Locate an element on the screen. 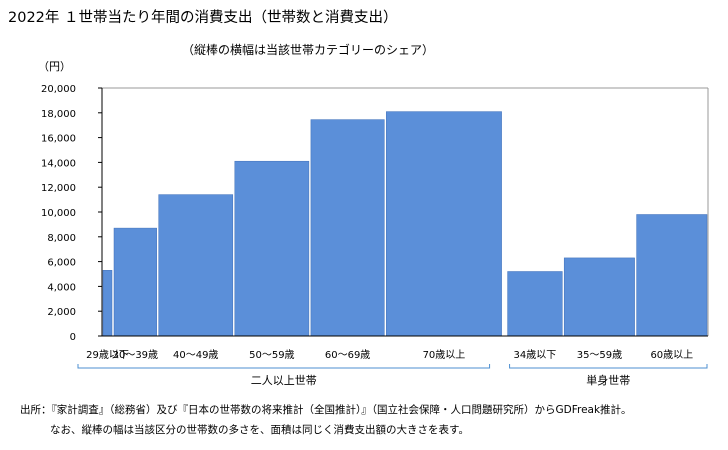 The height and width of the screenshot is (450, 728). y-tick-label: 4,000 is located at coordinates (61, 287).